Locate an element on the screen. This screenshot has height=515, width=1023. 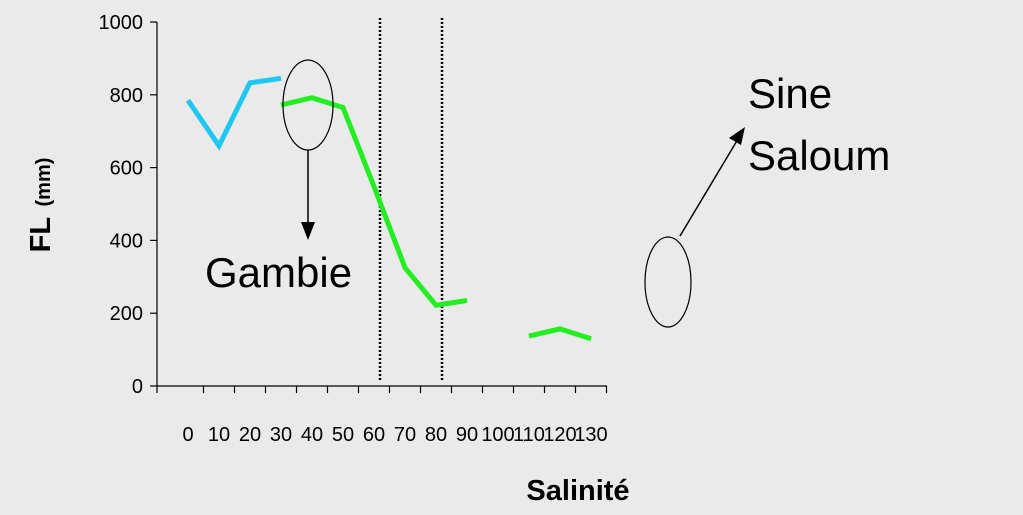
y-axis-title-unit: (mm) is located at coordinates (44, 182).